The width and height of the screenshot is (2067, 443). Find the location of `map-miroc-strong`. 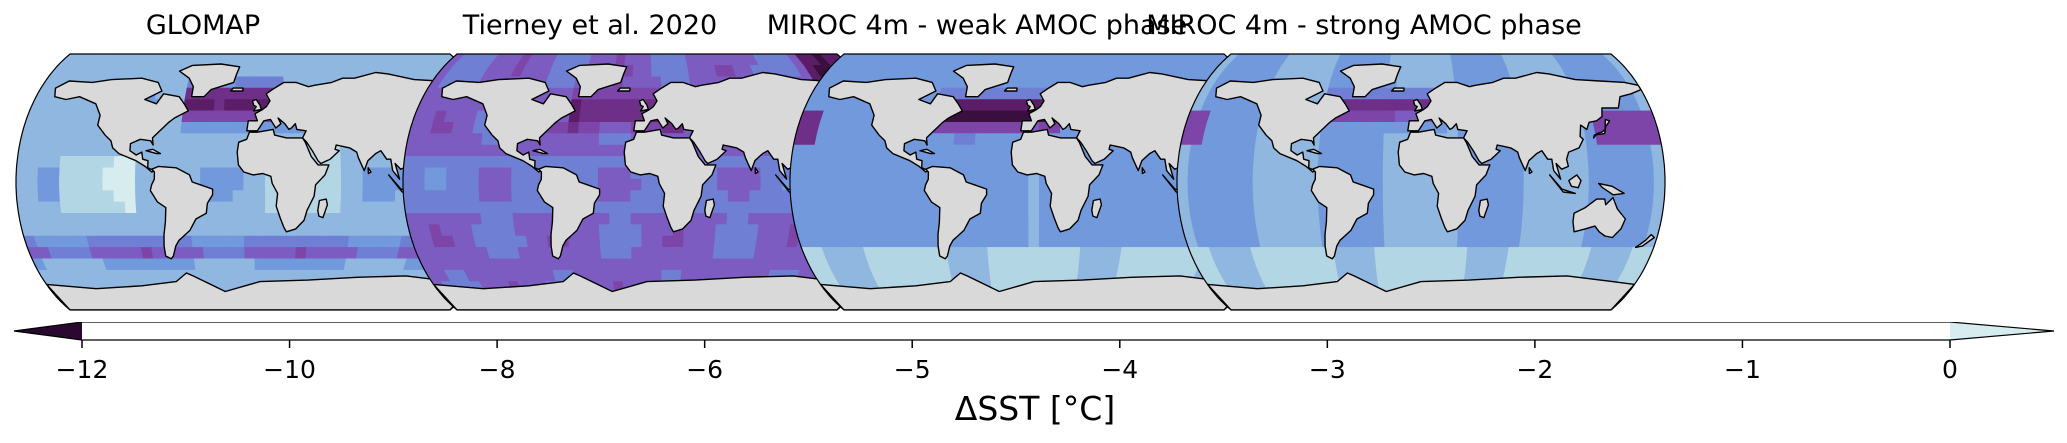

map-miroc-strong is located at coordinates (1421, 182).